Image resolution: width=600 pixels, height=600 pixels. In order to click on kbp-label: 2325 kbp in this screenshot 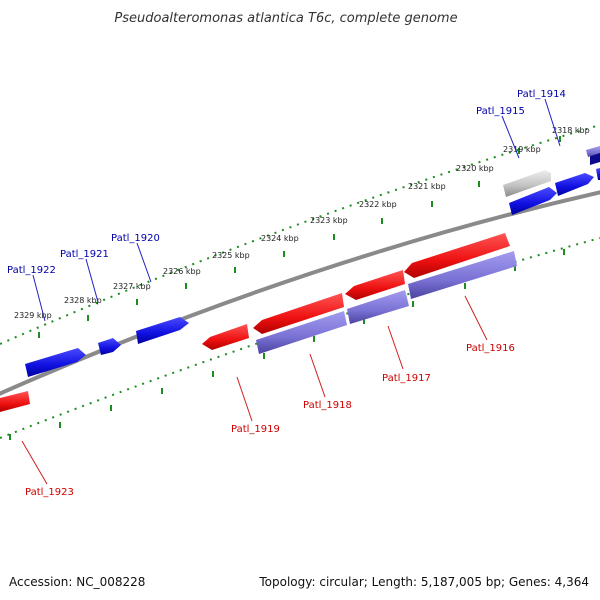, I will do `click(231, 255)`.